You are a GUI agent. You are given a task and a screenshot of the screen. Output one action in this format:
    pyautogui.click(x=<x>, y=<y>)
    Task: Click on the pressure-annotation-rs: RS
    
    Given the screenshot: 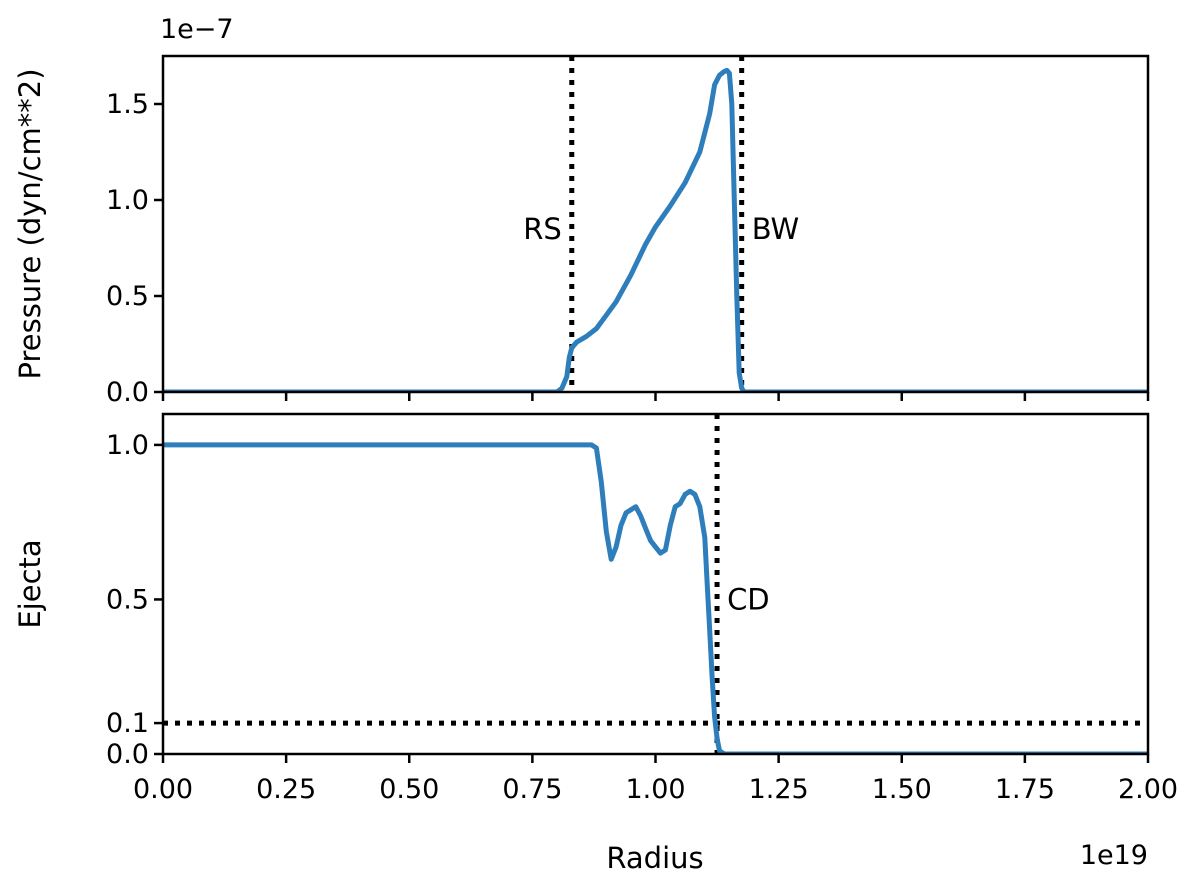 What is the action you would take?
    pyautogui.click(x=542, y=229)
    